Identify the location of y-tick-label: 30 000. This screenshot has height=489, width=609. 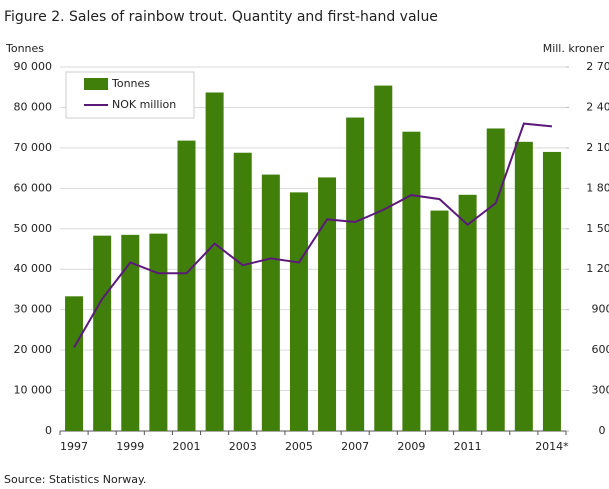
(33, 309).